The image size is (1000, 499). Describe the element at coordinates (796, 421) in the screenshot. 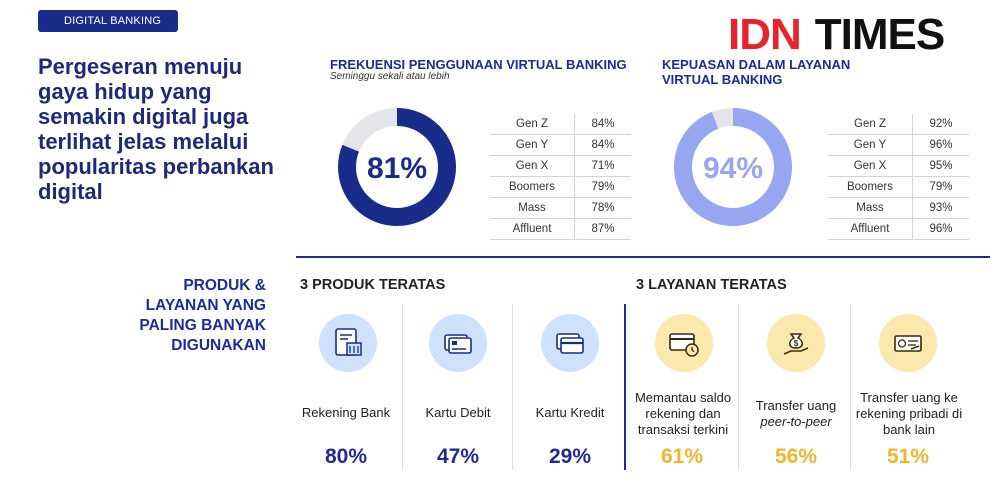

I see `service-label-emphasis: peer-to-peer` at that location.